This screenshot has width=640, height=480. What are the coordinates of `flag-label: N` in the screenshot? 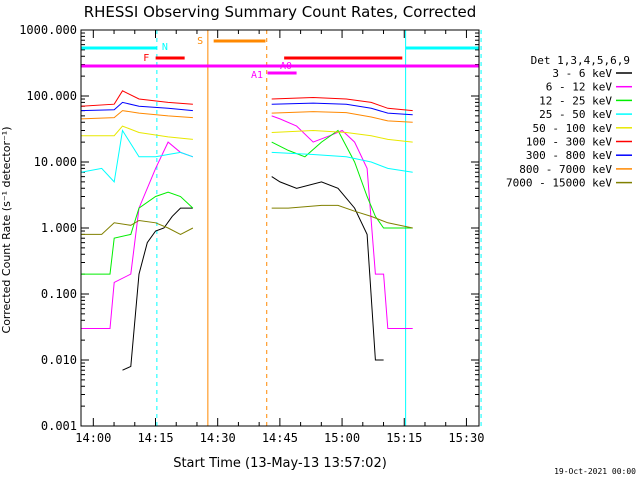 It's located at (165, 47).